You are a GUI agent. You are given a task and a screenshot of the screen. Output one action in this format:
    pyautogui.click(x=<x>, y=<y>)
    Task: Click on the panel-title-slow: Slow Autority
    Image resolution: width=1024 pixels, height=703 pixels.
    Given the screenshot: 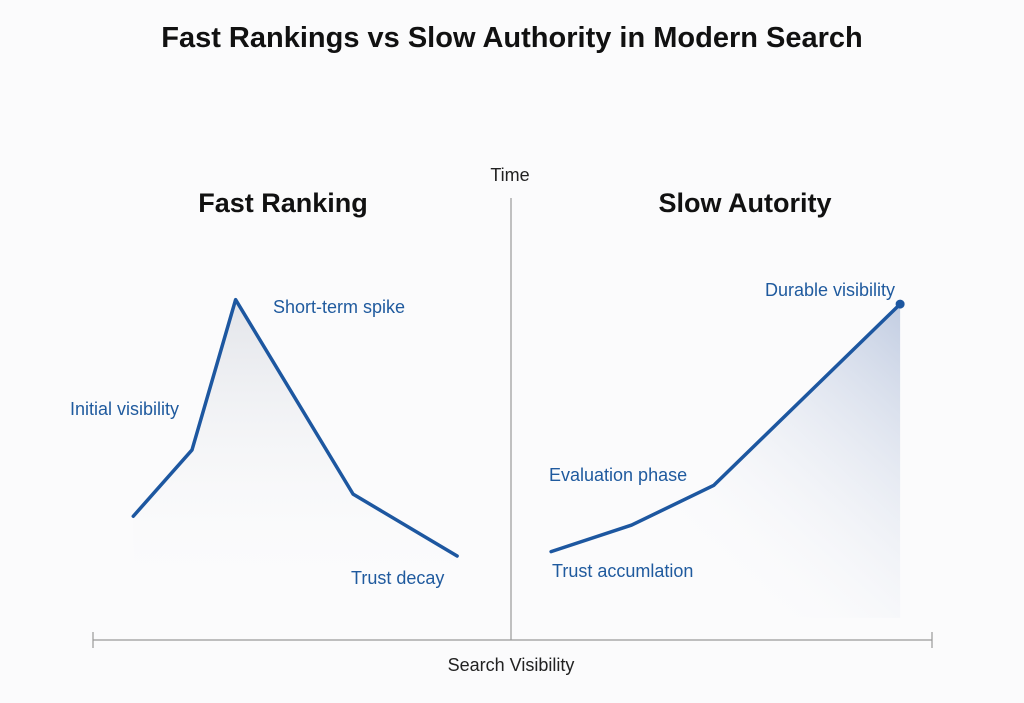 What is the action you would take?
    pyautogui.click(x=745, y=203)
    